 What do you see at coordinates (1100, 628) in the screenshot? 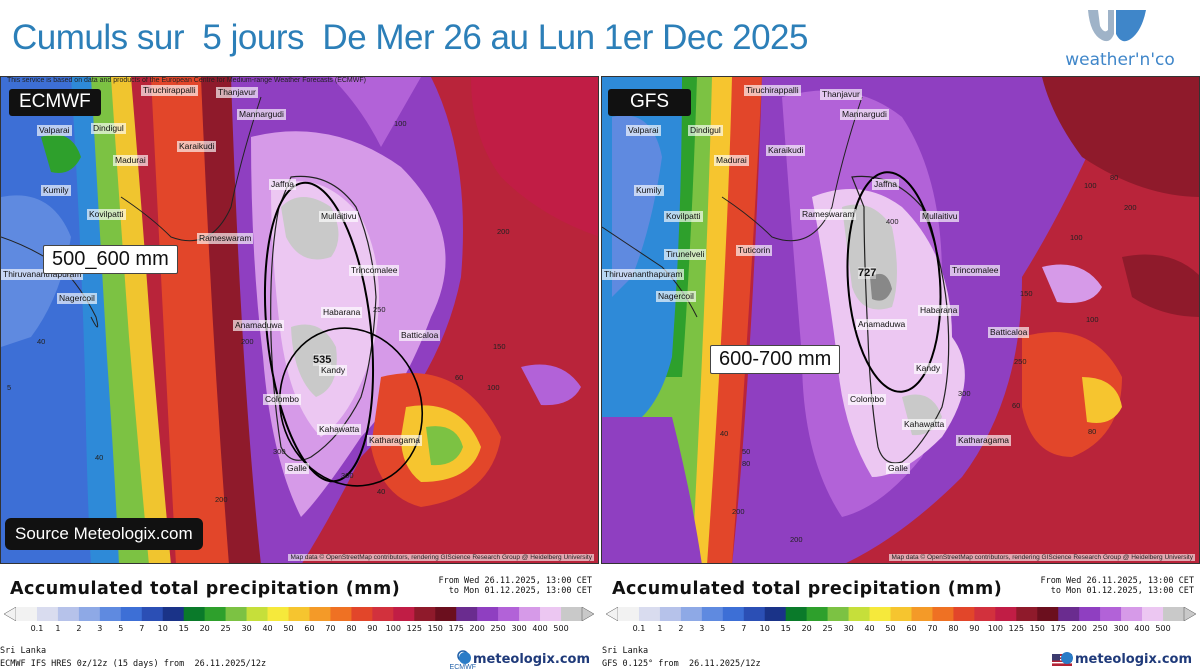
I see `colorbar-tick-label: 250` at bounding box center [1100, 628].